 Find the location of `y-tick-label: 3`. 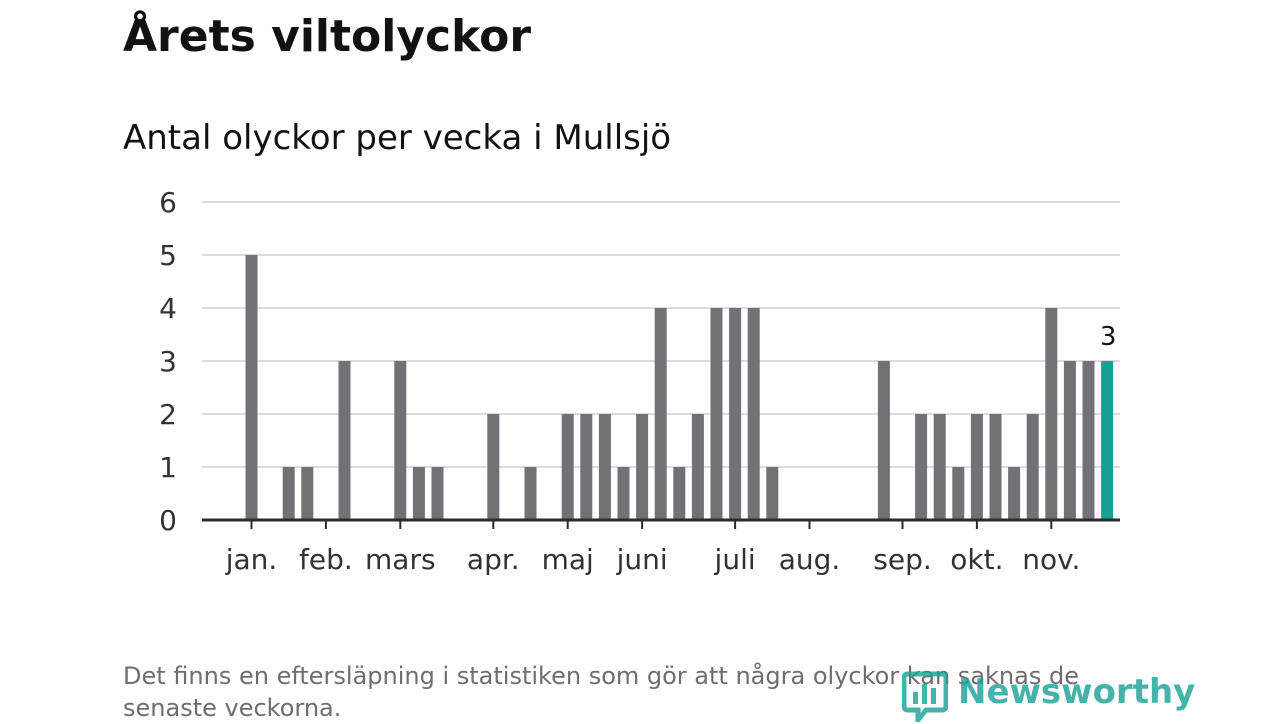

y-tick-label: 3 is located at coordinates (168, 361).